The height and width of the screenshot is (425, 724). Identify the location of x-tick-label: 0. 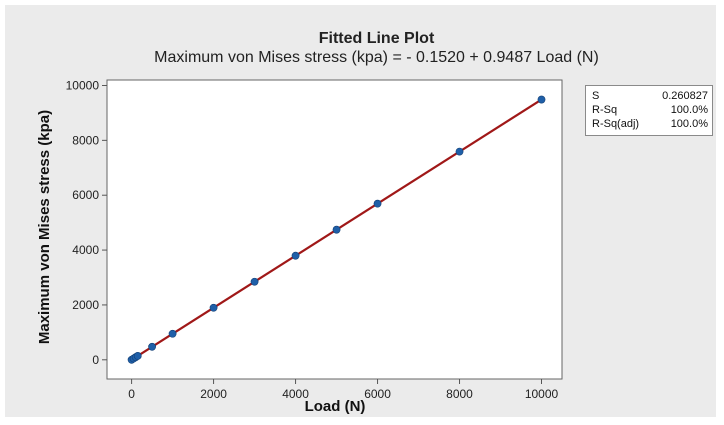
(131, 394).